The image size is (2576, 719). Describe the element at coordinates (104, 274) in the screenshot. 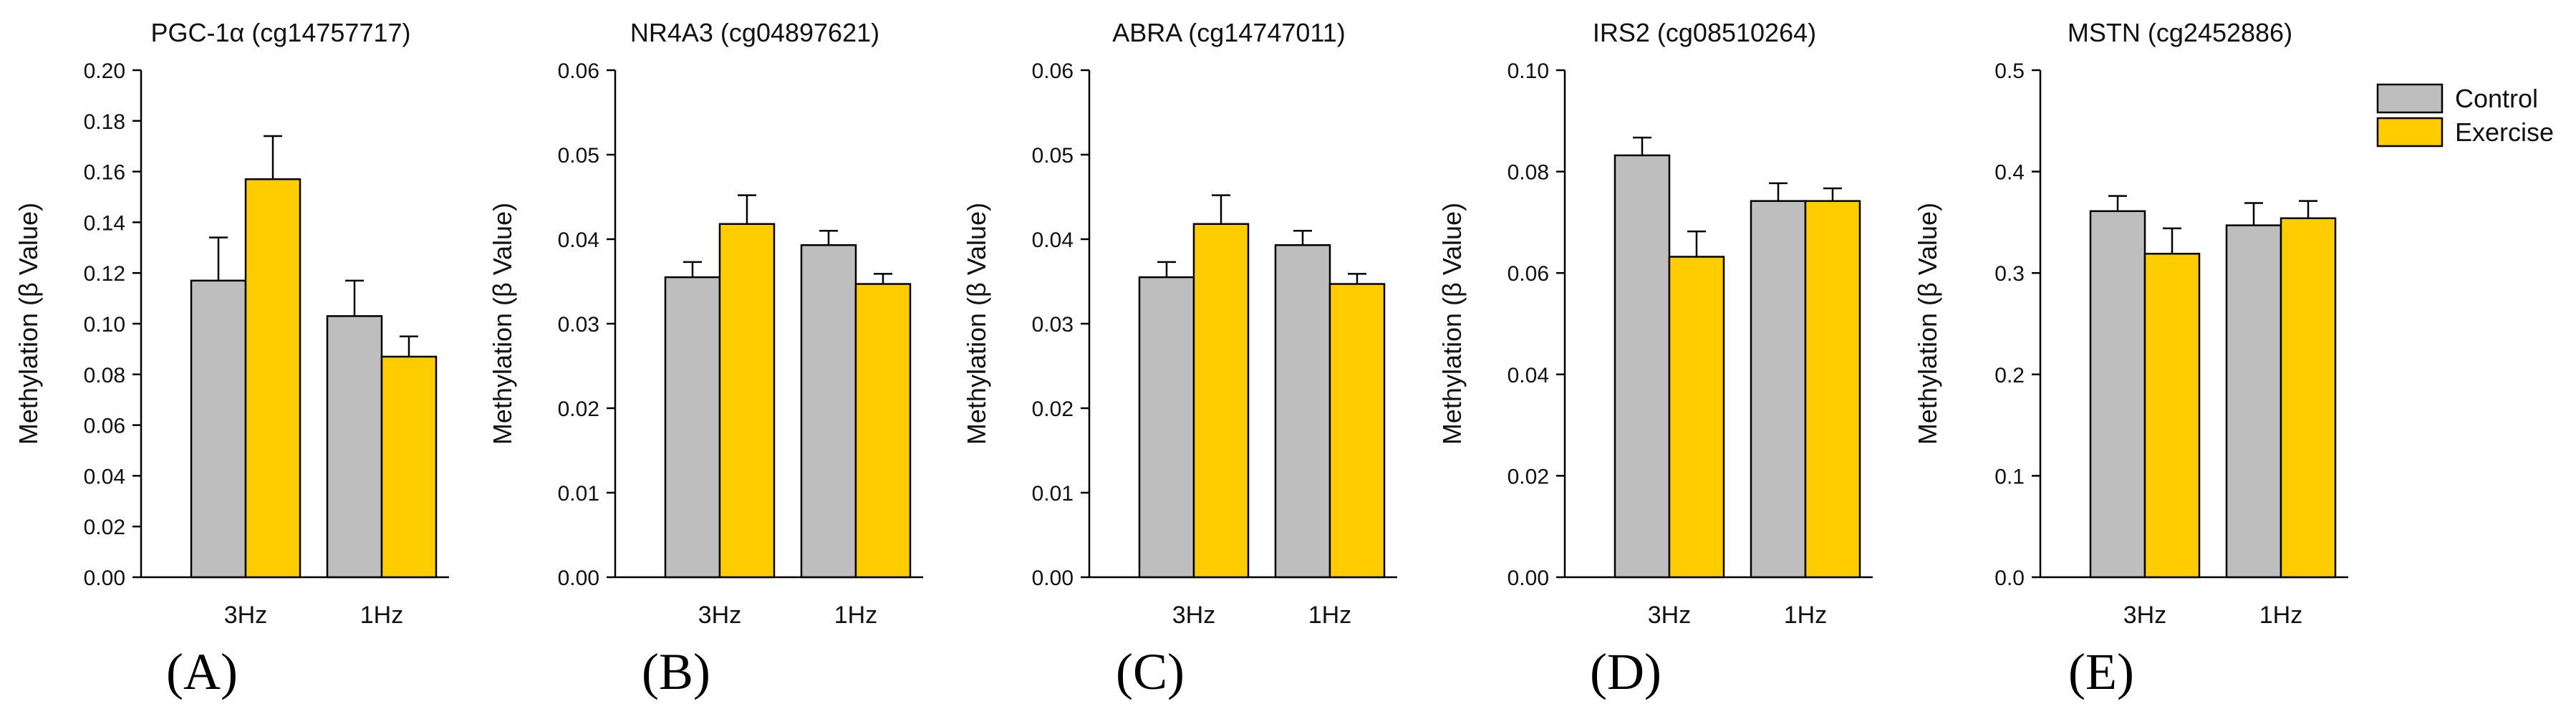

I see `y-tick-label: 0.12` at that location.